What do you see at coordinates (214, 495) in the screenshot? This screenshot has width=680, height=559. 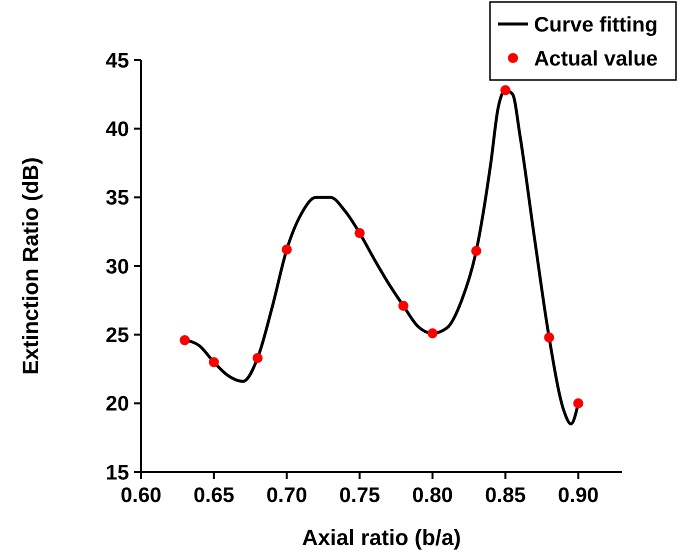 I see `x-tick-label: 0.65` at bounding box center [214, 495].